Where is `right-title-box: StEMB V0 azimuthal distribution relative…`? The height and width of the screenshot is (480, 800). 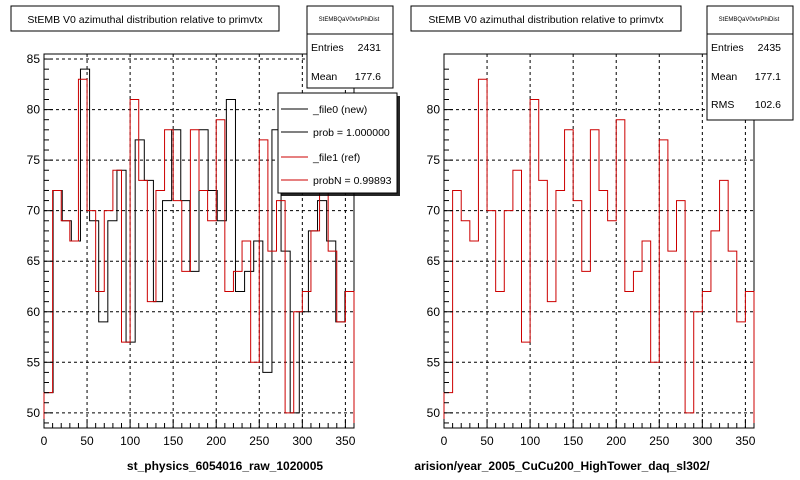 right-title-box: StEMB V0 azimuthal distribution relative… is located at coordinates (546, 18).